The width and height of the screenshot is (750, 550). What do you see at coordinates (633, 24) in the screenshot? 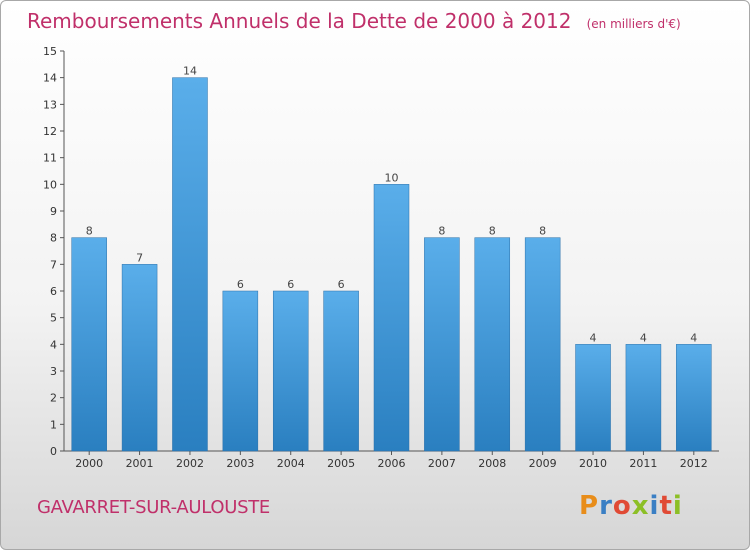
I see `chart-subtitle: (en milliers d'€)` at bounding box center [633, 24].